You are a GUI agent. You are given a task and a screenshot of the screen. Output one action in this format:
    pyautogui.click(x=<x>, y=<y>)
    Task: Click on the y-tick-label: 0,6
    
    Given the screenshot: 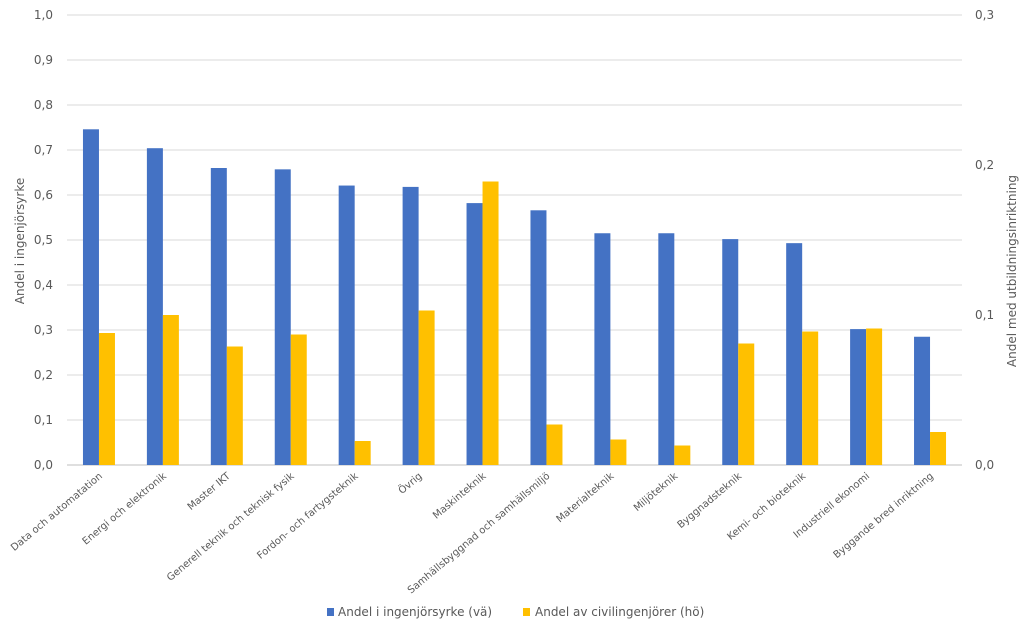 What is the action you would take?
    pyautogui.click(x=43, y=195)
    